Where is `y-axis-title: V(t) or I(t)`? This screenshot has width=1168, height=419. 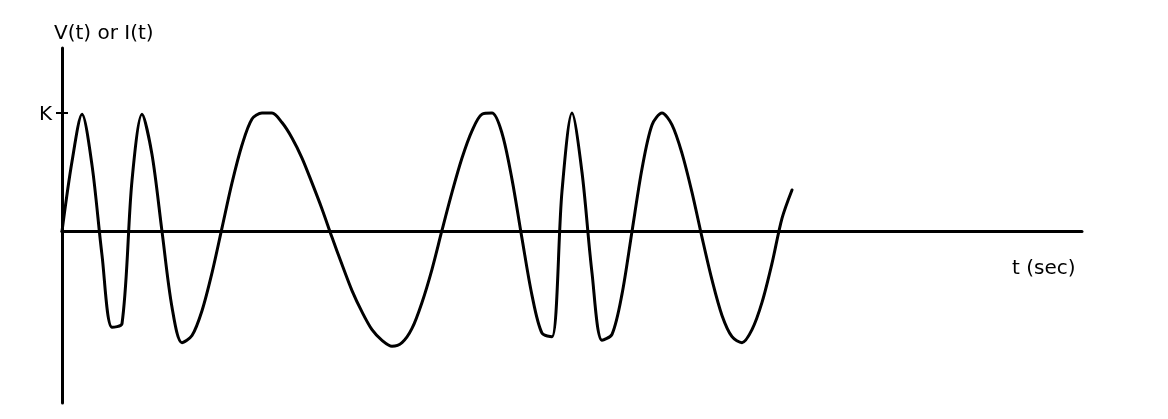 y-axis-title: V(t) or I(t) is located at coordinates (104, 32).